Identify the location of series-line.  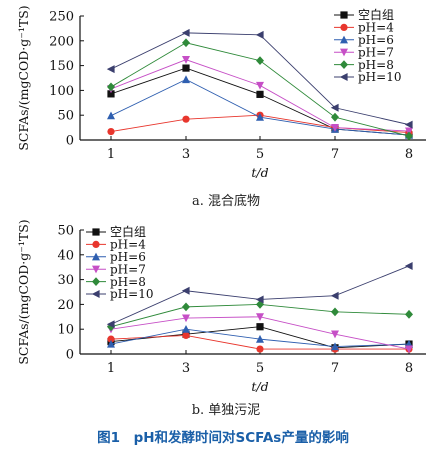
(260, 333).